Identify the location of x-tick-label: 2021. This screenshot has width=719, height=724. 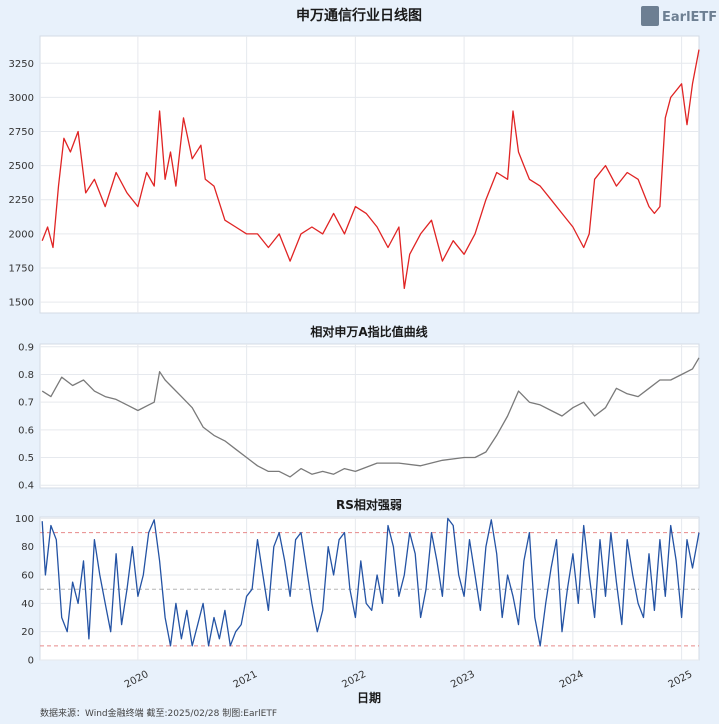
(246, 680).